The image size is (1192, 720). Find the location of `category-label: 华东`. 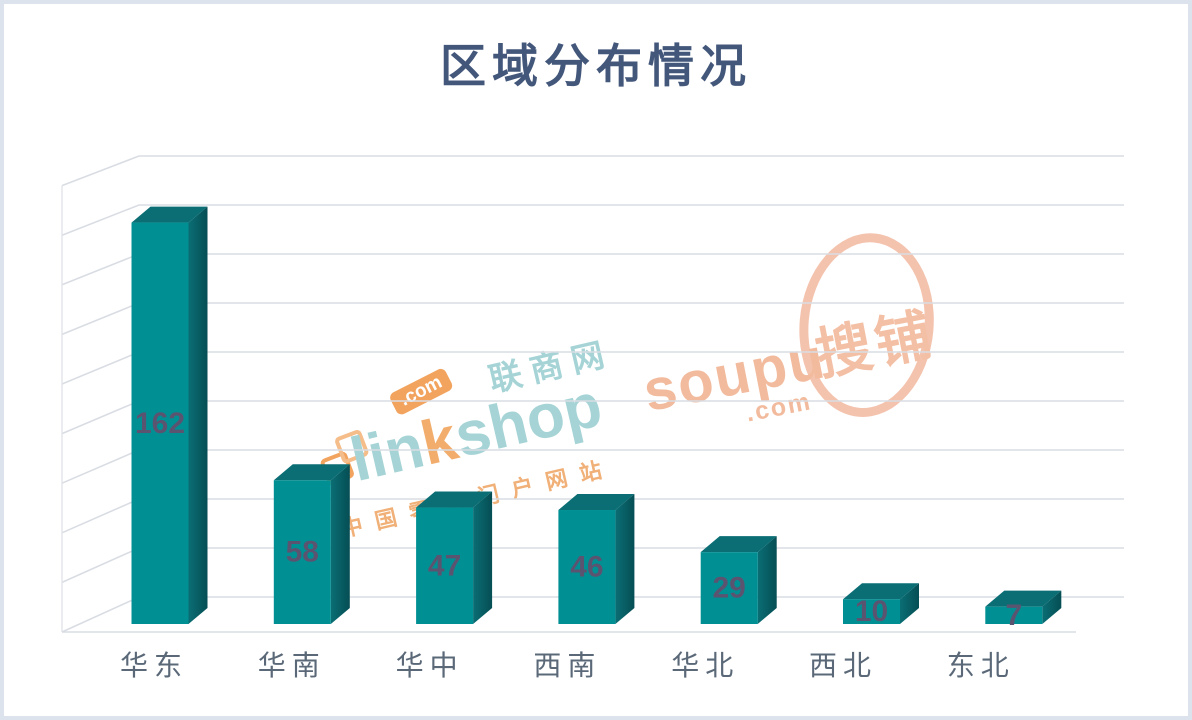

category-label: 华东 is located at coordinates (154, 665).